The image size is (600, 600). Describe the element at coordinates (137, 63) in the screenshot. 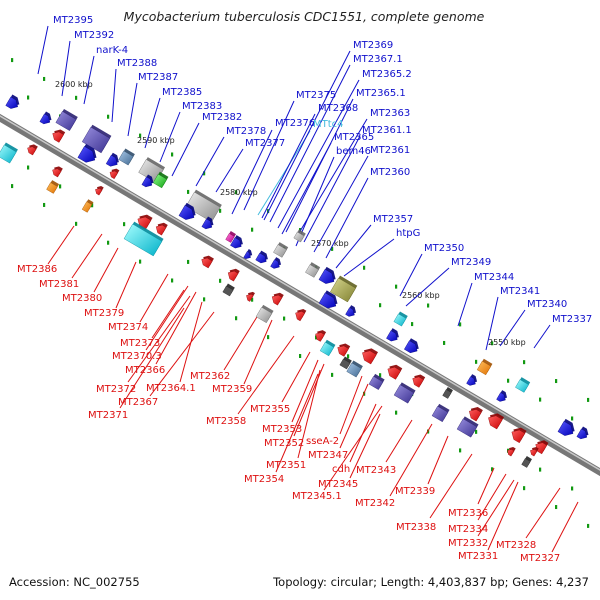

I see `gene-label-mt2388: MT2388` at that location.